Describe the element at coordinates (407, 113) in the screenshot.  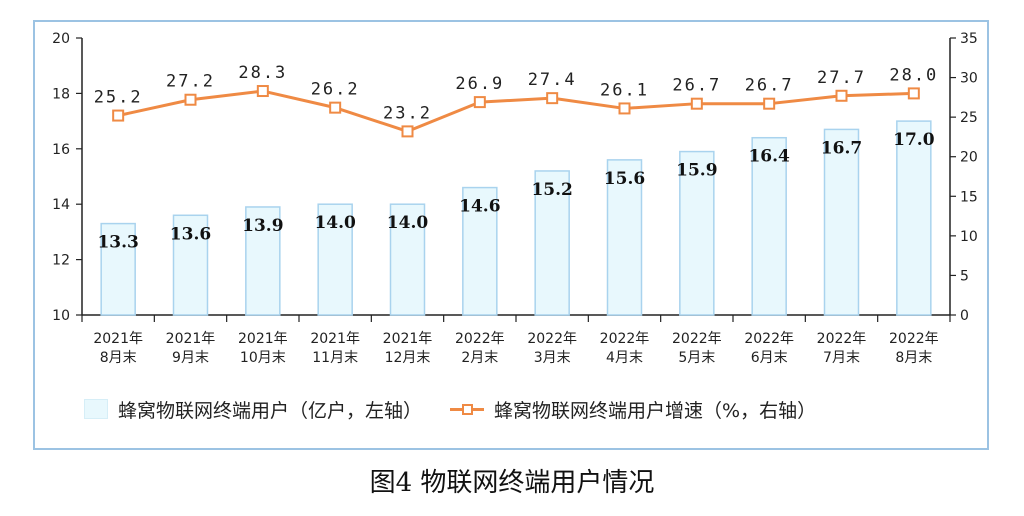
I see `line-data-label: 23.2` at that location.